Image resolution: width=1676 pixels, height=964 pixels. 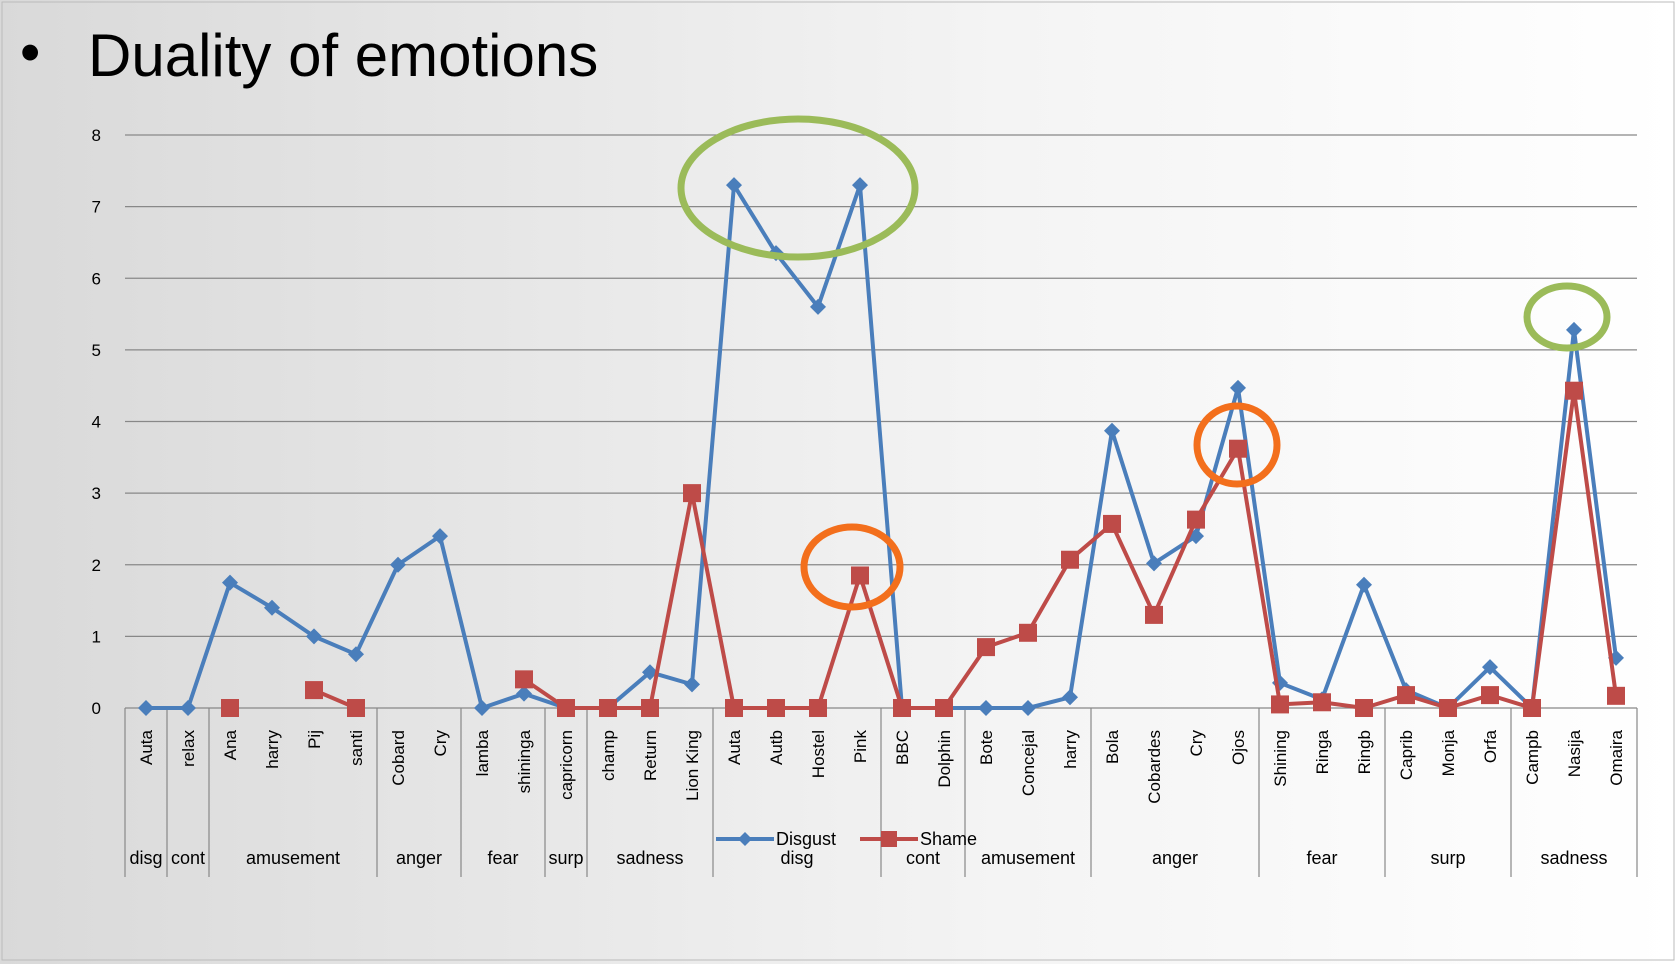 I want to click on x-tick-label: Return, so click(x=650, y=755).